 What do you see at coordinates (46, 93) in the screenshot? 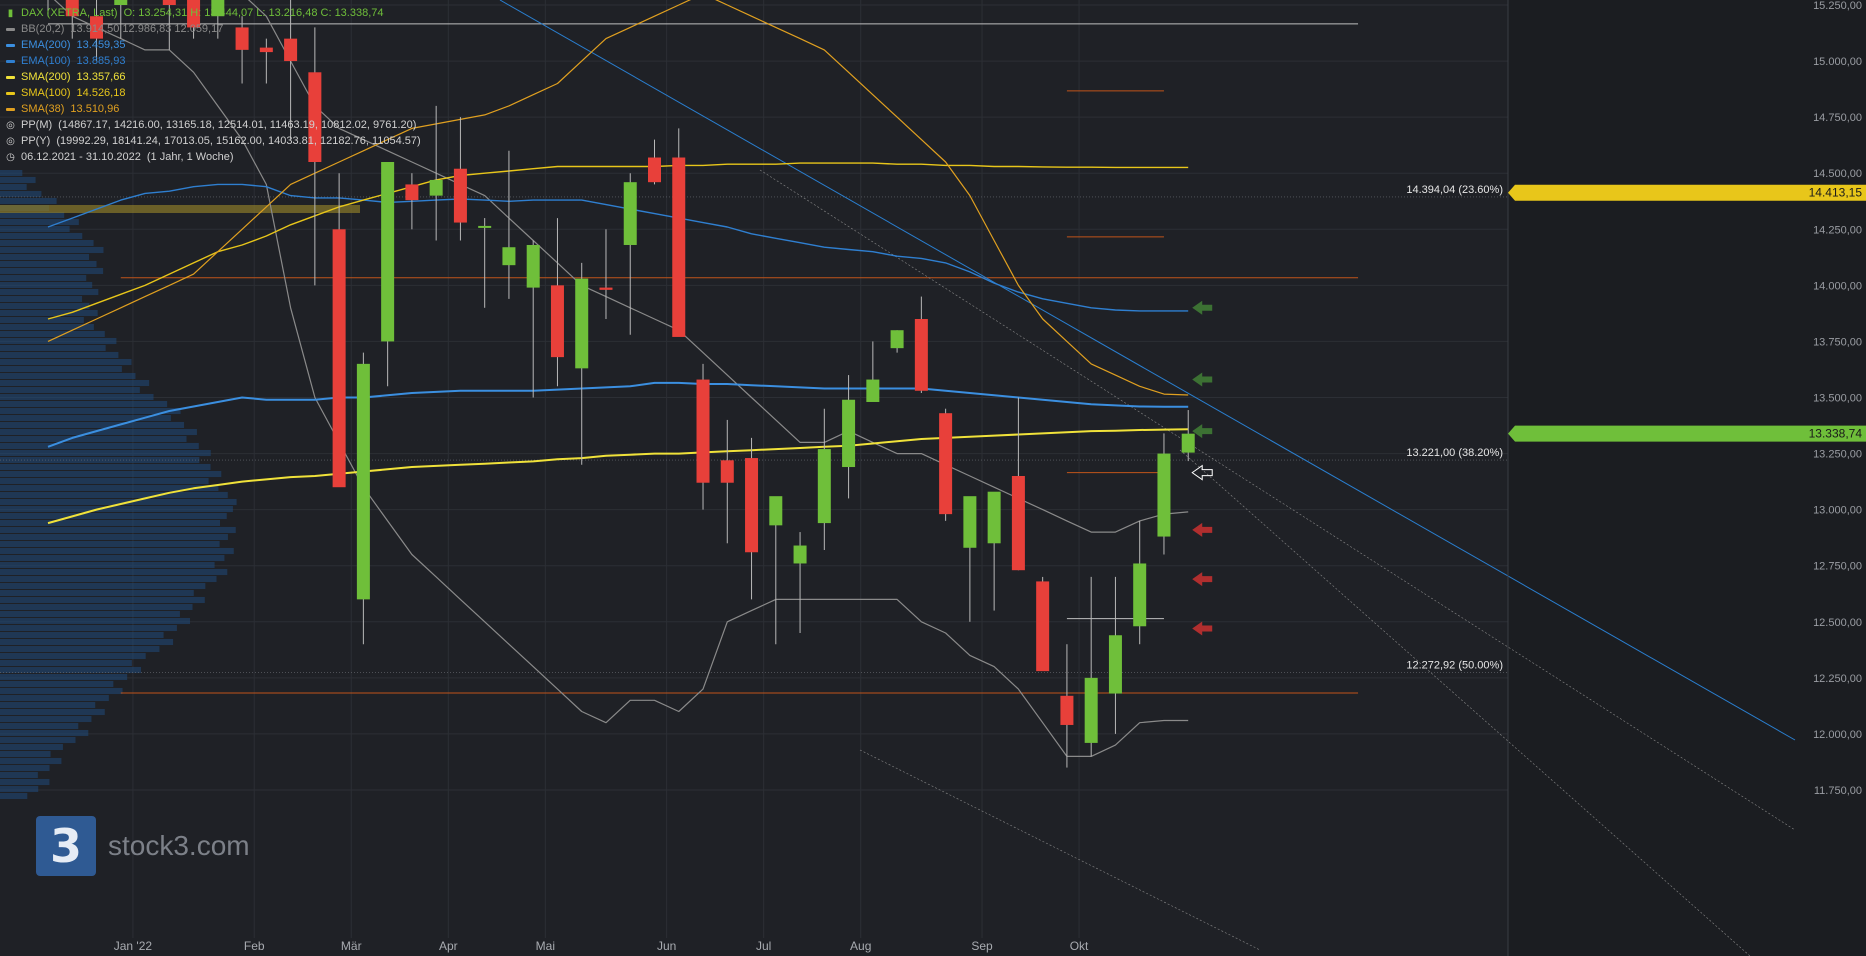
I see `legend-name: SMA(100)` at bounding box center [46, 93].